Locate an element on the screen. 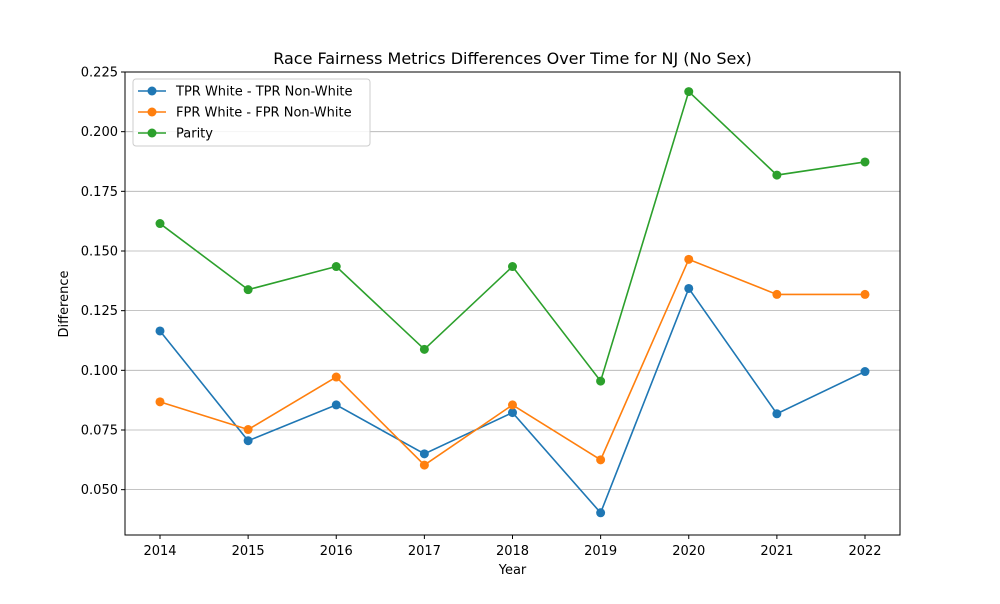  legend-item: FPR White - FPR Non-White is located at coordinates (245, 113).